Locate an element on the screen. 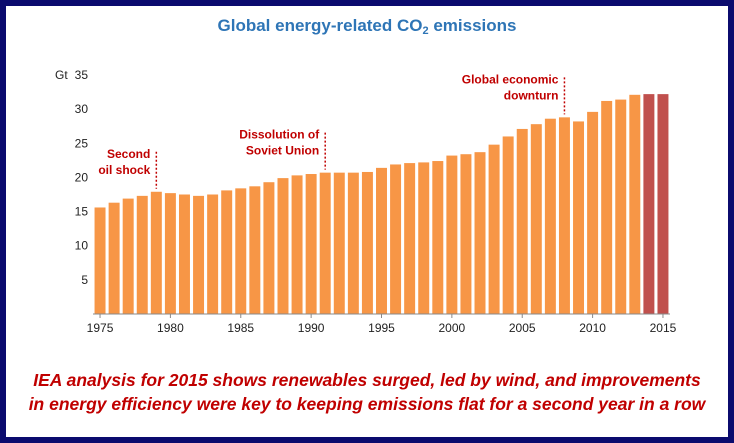 The width and height of the screenshot is (734, 443). bar-1988 is located at coordinates (283, 246).